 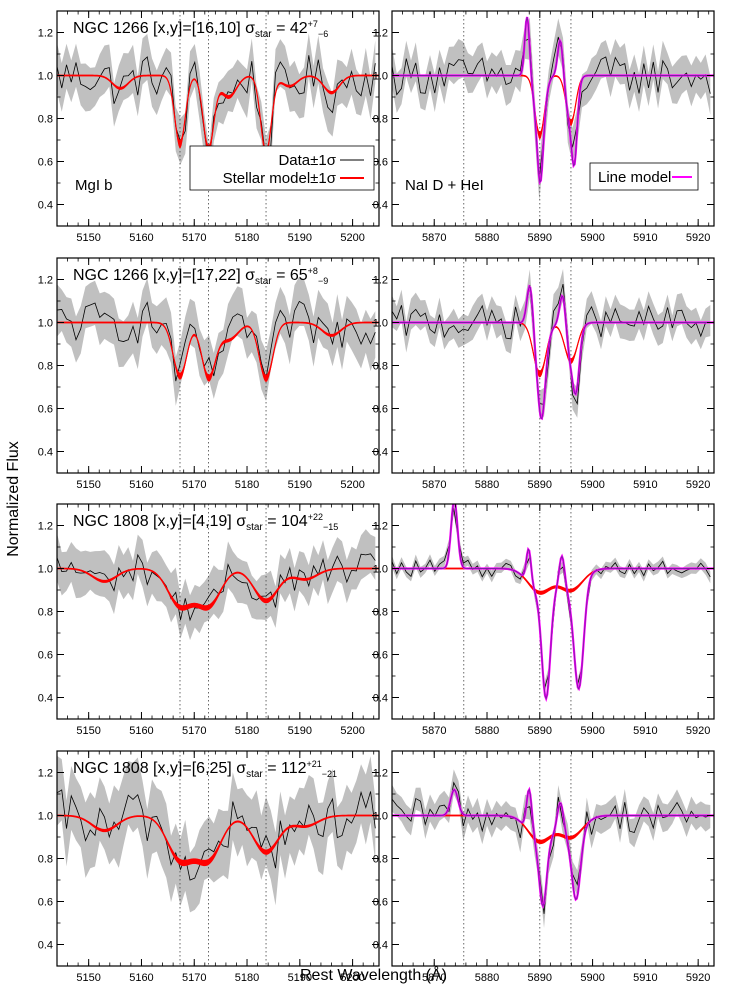 What do you see at coordinates (280, 178) in the screenshot?
I see `legend-stellar-label: Stellar model±1σ` at bounding box center [280, 178].